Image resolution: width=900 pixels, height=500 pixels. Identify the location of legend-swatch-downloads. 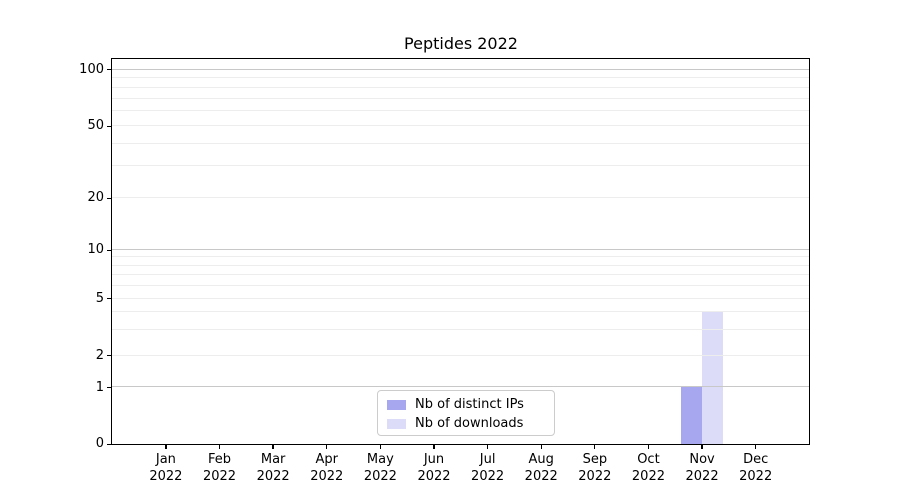
(396, 423).